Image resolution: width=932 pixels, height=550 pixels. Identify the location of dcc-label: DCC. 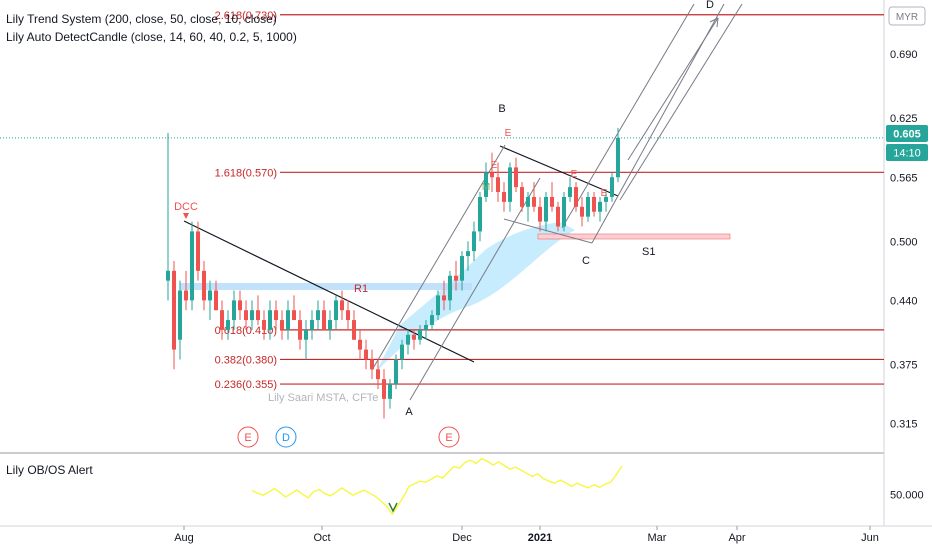
(186, 207).